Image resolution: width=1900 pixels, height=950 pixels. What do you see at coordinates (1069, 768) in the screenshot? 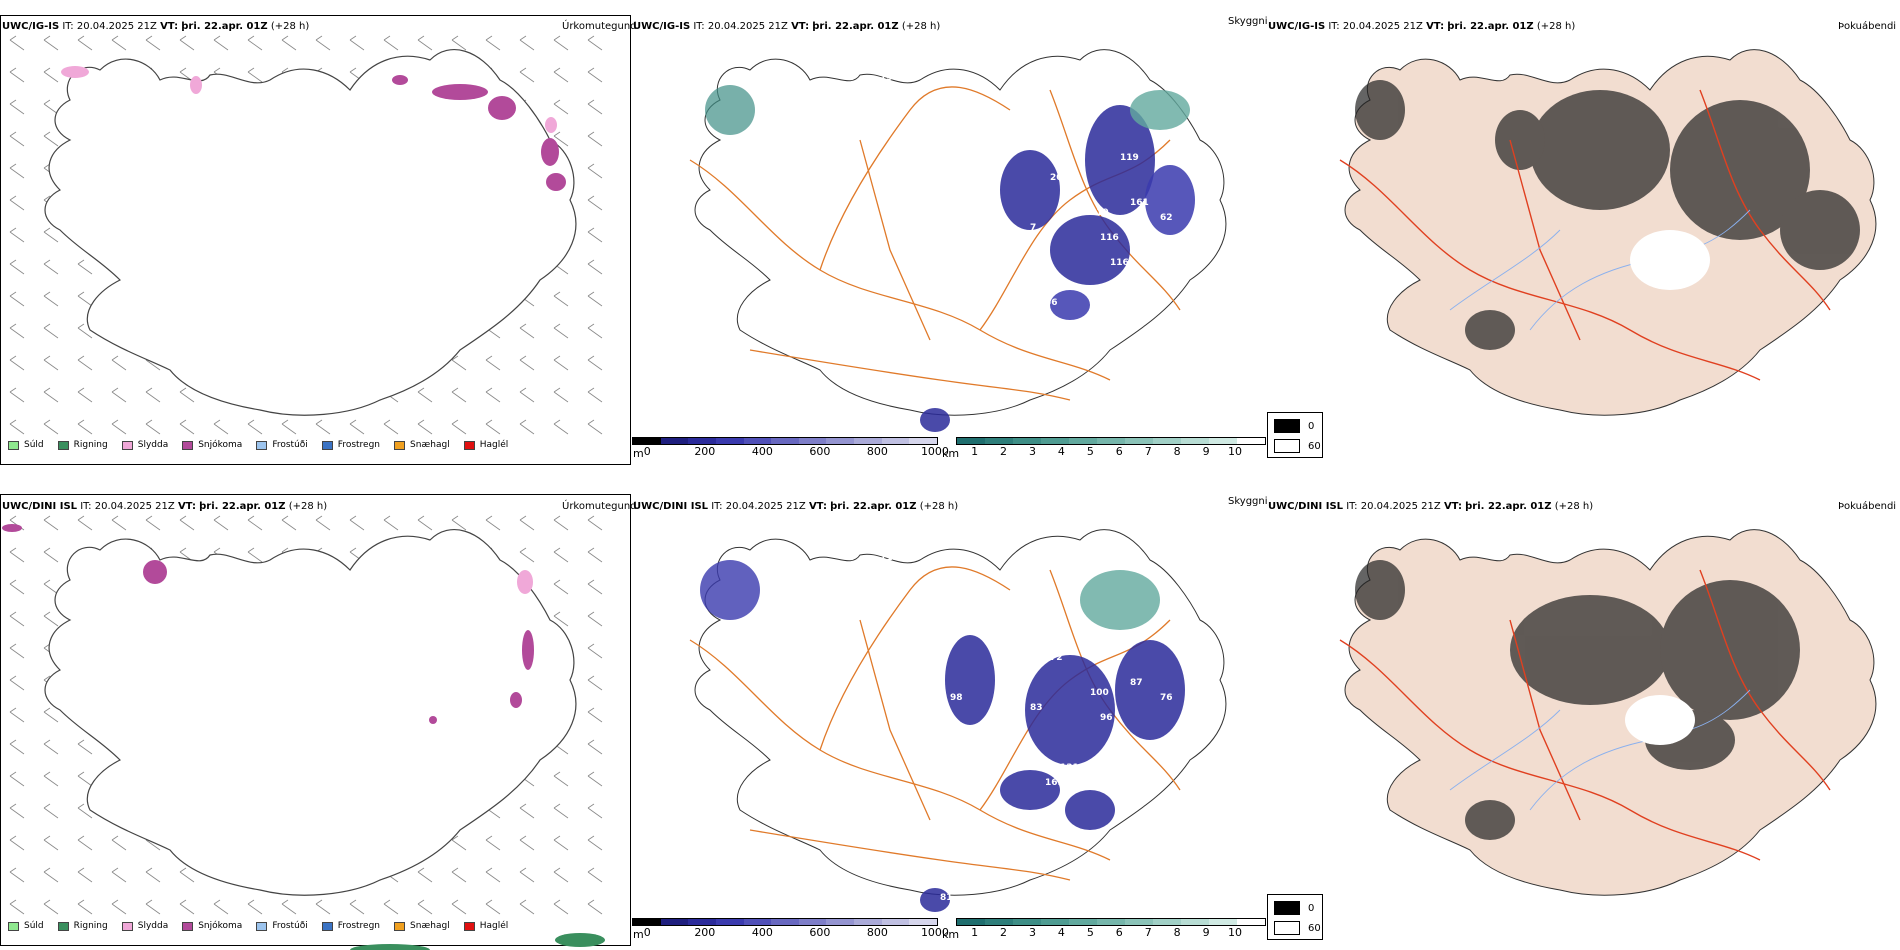
I see `cloud-number-label: 131` at bounding box center [1069, 768].